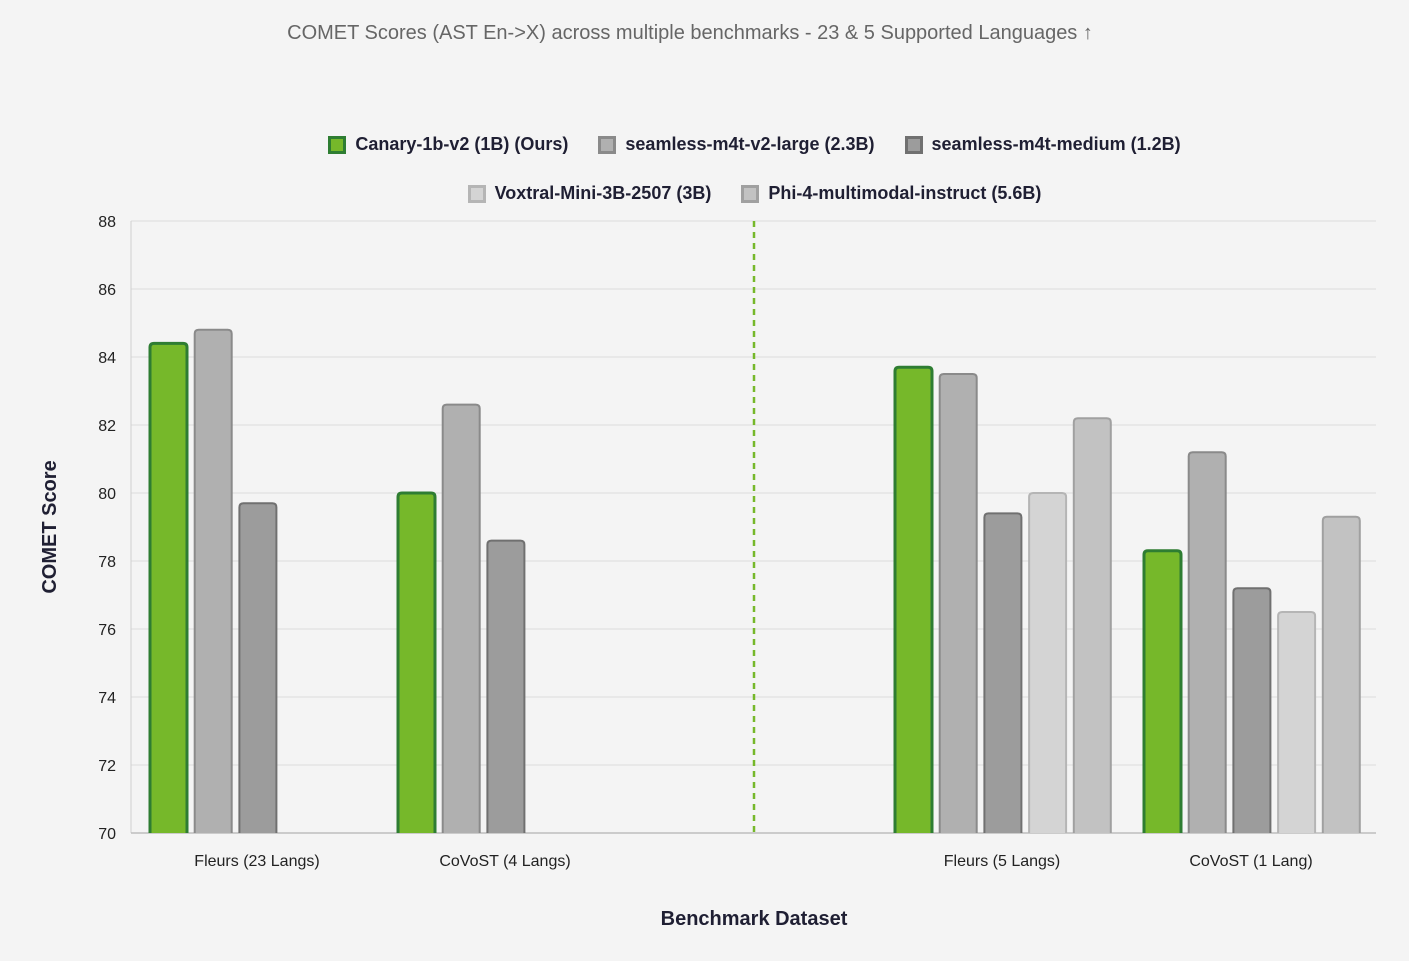 The width and height of the screenshot is (1409, 961). What do you see at coordinates (754, 919) in the screenshot?
I see `x-axis-title: Benchmark Dataset` at bounding box center [754, 919].